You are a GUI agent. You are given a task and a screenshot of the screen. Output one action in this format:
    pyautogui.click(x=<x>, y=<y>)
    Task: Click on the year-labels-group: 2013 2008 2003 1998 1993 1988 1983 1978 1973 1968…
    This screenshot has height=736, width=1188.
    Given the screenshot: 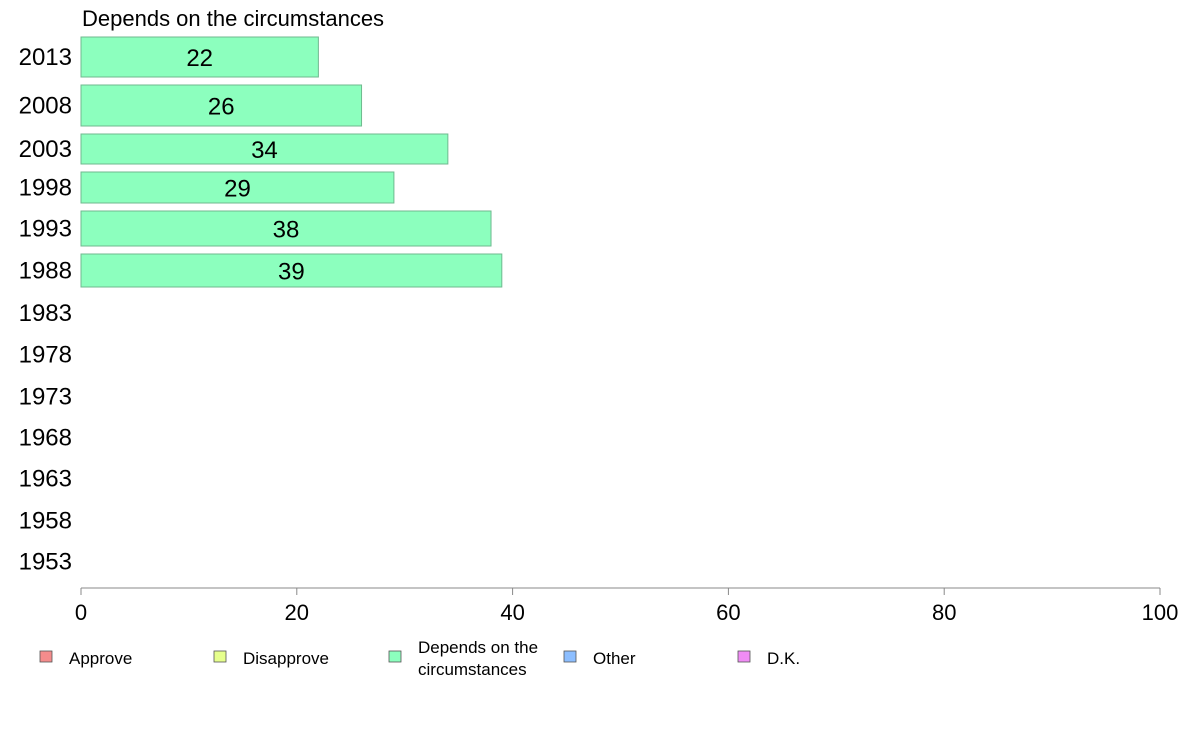 What is the action you would take?
    pyautogui.click(x=45, y=310)
    